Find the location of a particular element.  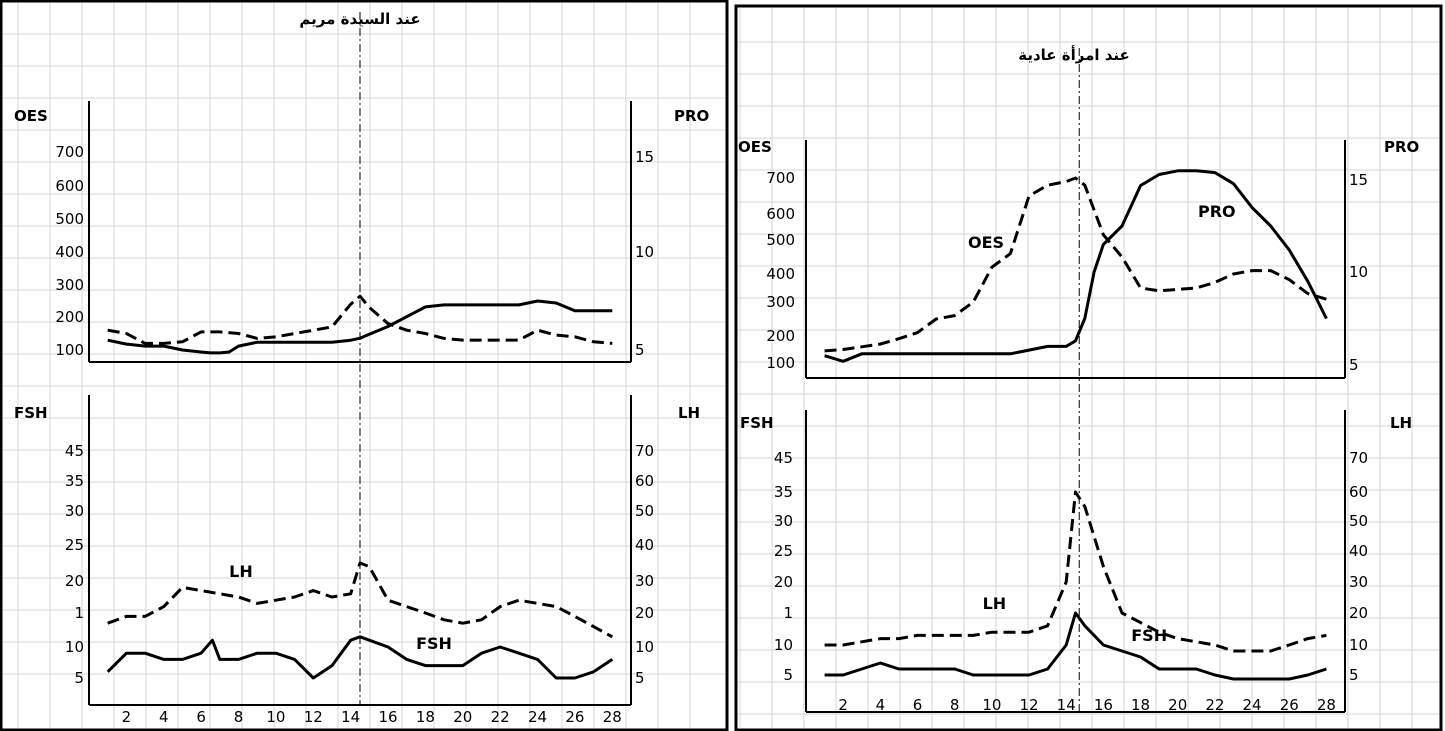

x-tick-label: 2 is located at coordinates (127, 717).